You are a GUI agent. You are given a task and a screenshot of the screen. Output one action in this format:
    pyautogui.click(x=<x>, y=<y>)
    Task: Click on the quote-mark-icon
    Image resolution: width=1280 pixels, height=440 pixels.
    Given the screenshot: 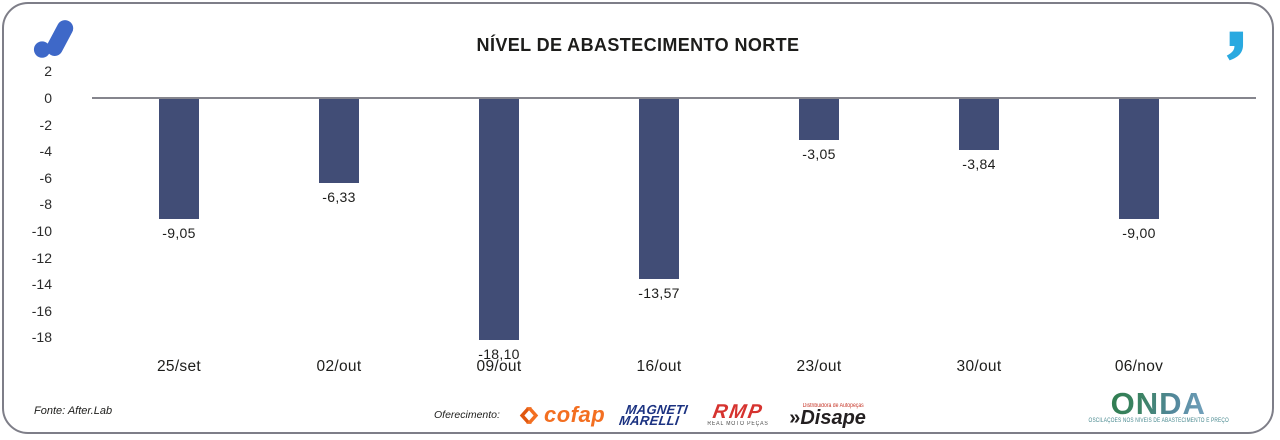 What is the action you would take?
    pyautogui.click(x=1235, y=46)
    